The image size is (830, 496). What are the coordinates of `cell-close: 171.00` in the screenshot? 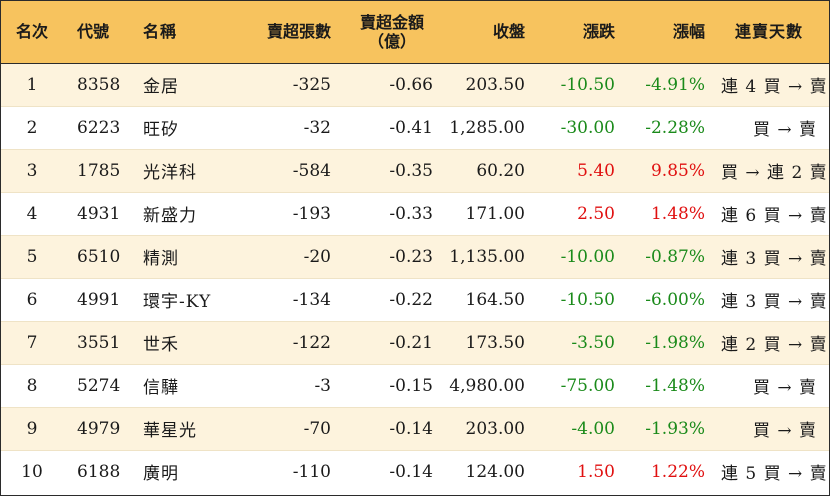 It's located at (489, 213).